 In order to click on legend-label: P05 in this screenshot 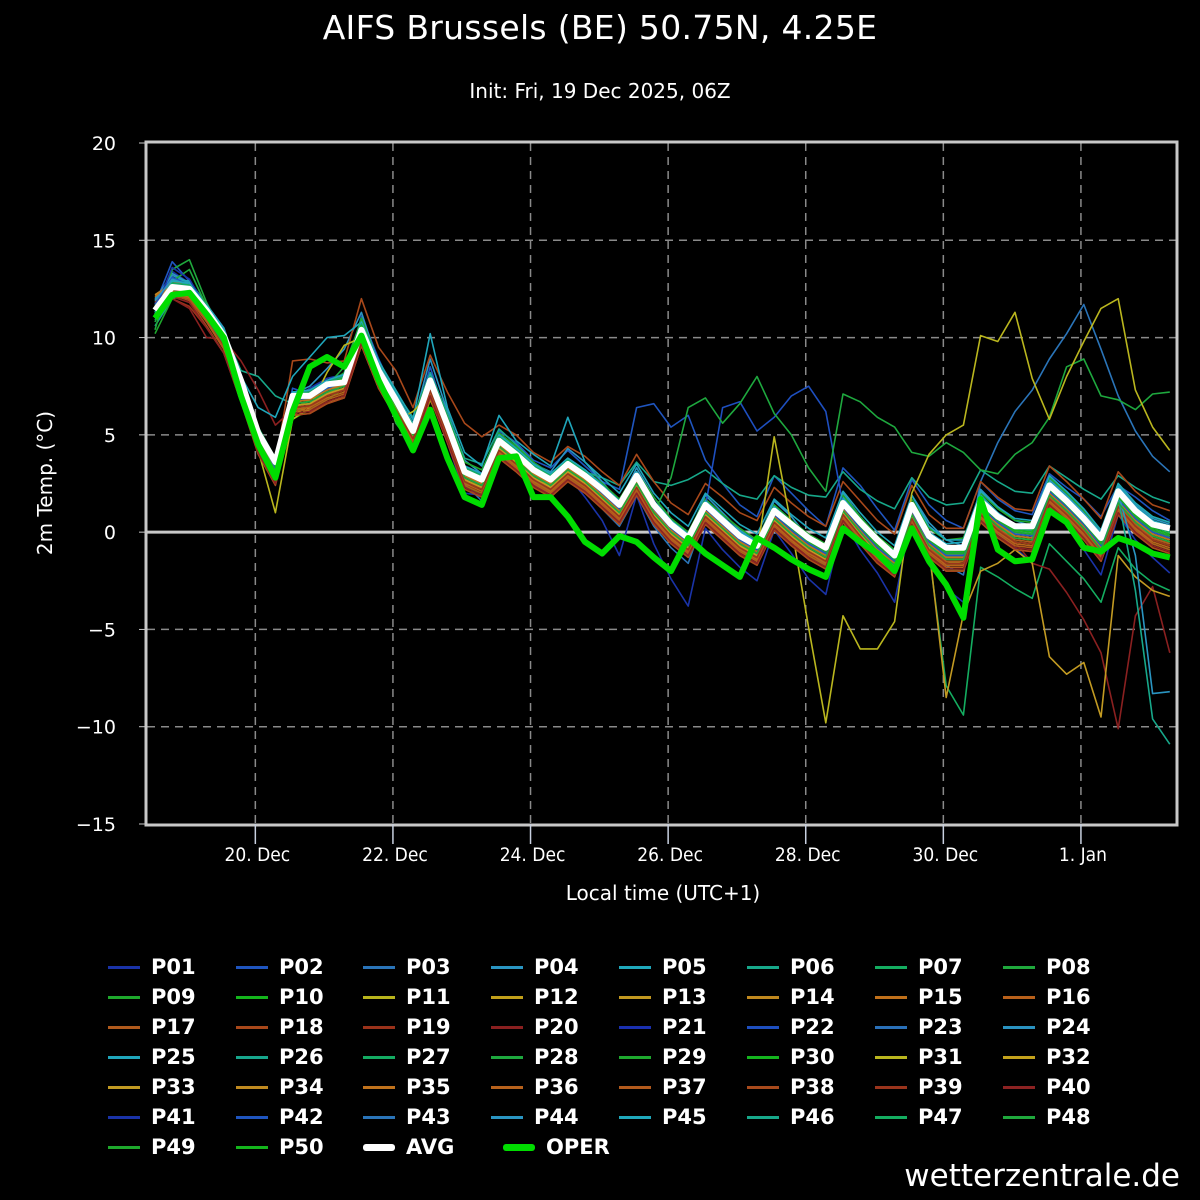, I will do `click(684, 967)`.